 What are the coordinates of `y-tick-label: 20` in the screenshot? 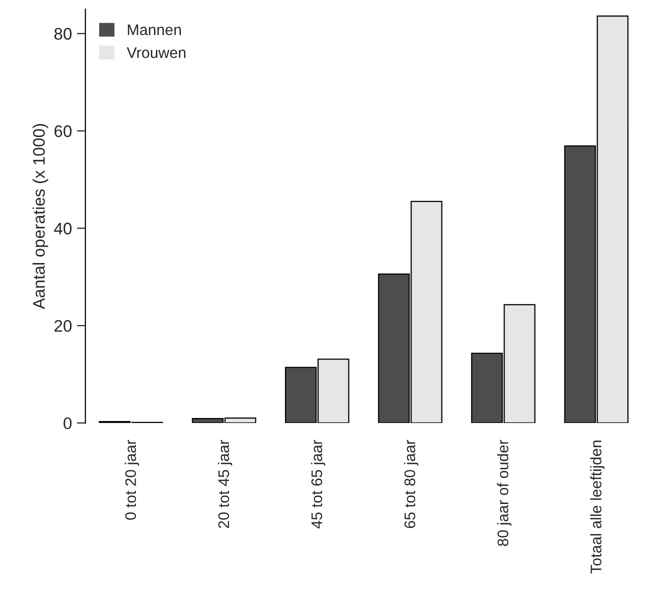 It's located at (63, 326).